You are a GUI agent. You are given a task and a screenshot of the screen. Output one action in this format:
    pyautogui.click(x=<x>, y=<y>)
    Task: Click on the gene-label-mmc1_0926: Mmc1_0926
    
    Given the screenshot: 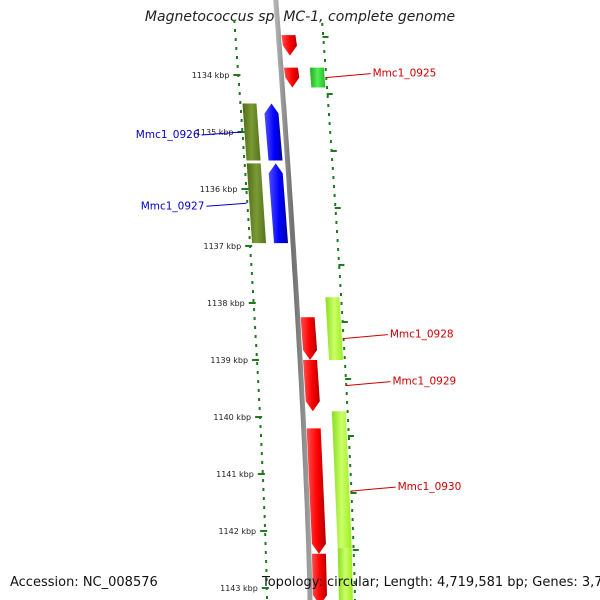 What is the action you would take?
    pyautogui.click(x=168, y=135)
    